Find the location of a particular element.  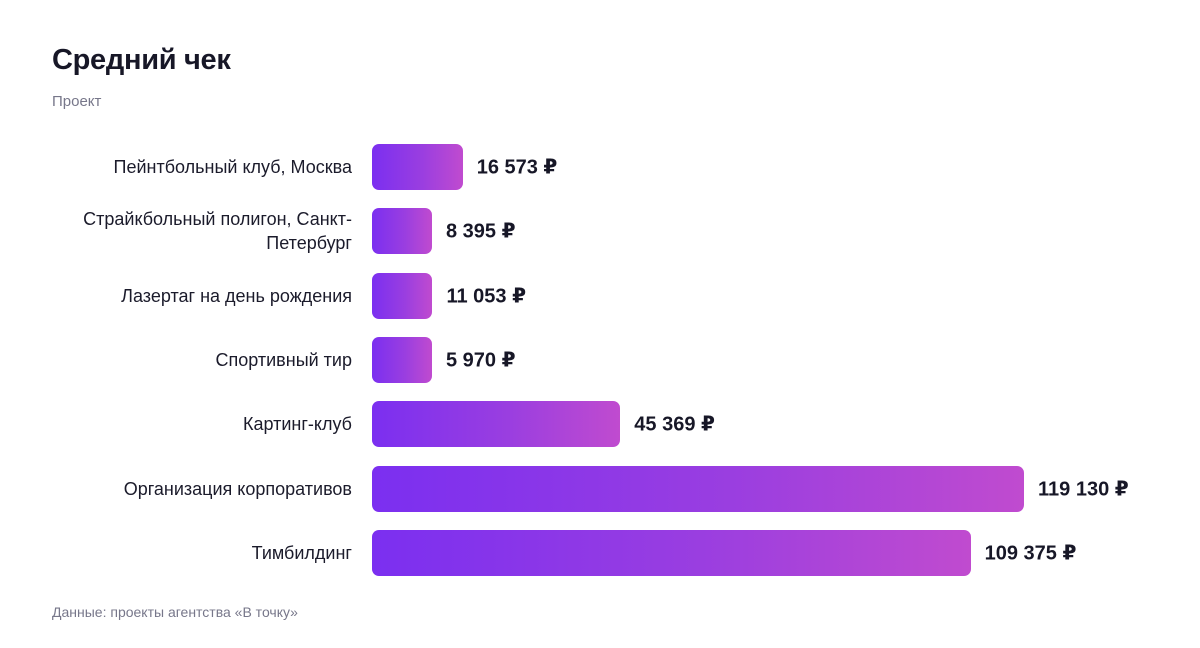

chart-subtitle: Проект is located at coordinates (77, 101).